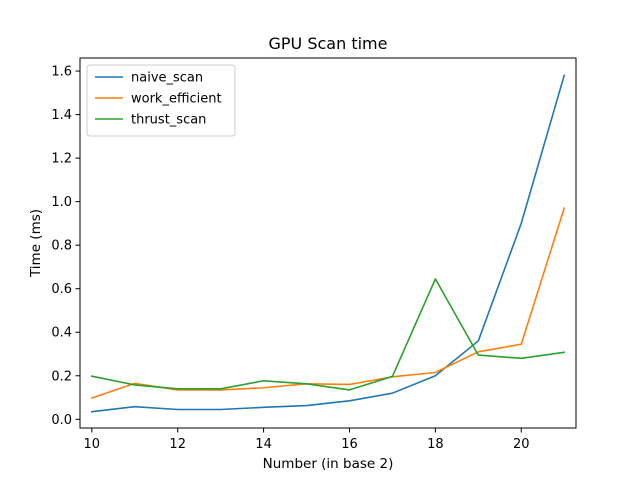 This screenshot has height=480, width=640. I want to click on legend: naive_scan work_efficient thrust_scan, so click(161, 100).